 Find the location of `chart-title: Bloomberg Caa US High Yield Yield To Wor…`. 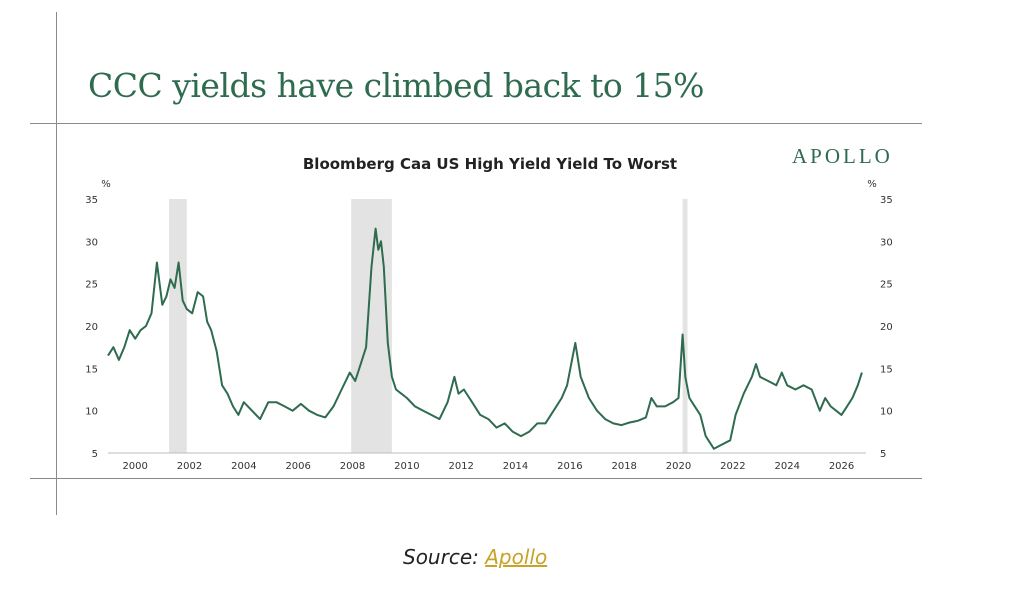

chart-title: Bloomberg Caa US High Yield Yield To Wor… is located at coordinates (490, 164).